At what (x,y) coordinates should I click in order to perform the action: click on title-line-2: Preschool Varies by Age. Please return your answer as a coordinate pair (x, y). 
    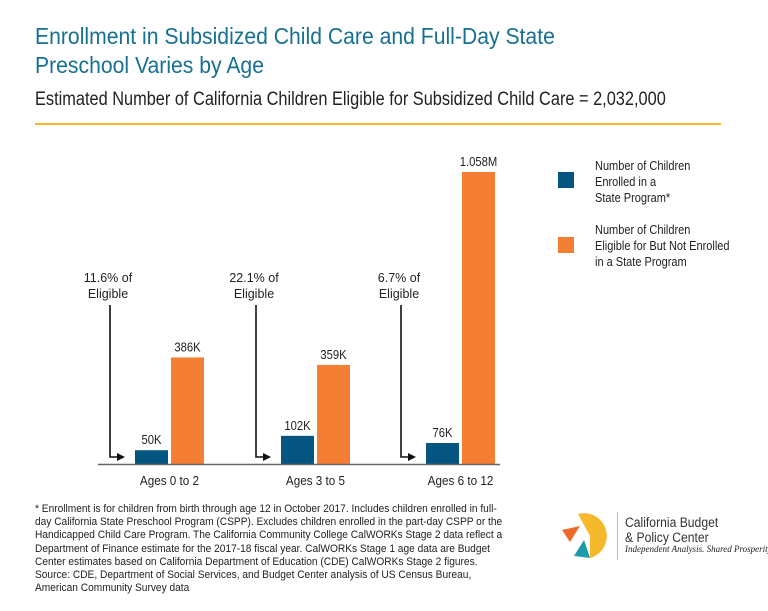
    Looking at the image, I should click on (149, 65).